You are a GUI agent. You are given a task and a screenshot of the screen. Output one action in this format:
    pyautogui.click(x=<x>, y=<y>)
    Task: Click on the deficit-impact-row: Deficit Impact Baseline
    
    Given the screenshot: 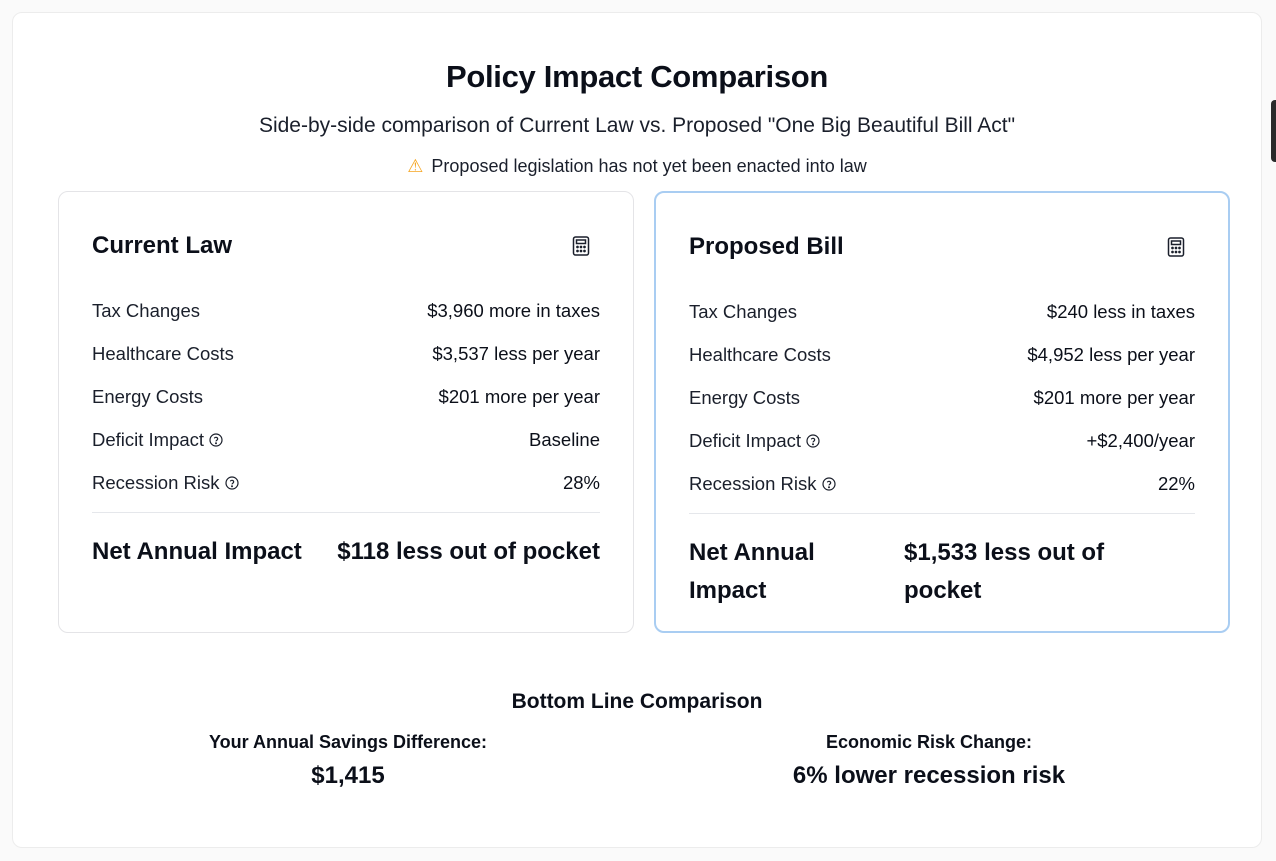 What is the action you would take?
    pyautogui.click(x=346, y=450)
    